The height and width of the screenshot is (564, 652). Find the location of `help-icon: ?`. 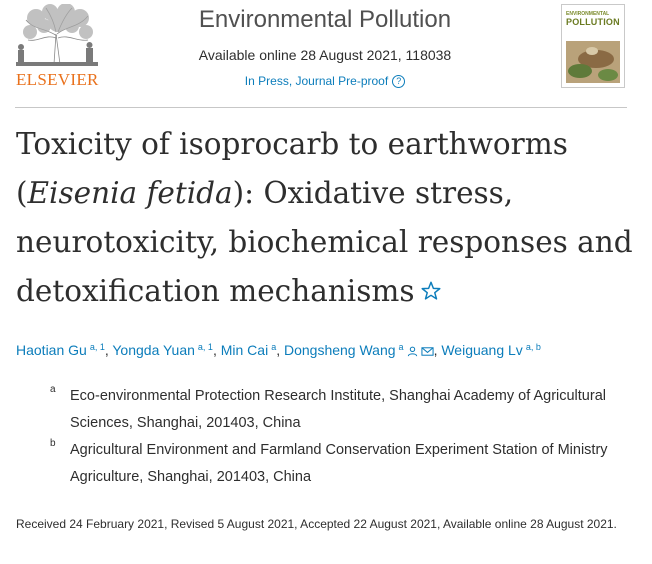

help-icon: ? is located at coordinates (399, 81).